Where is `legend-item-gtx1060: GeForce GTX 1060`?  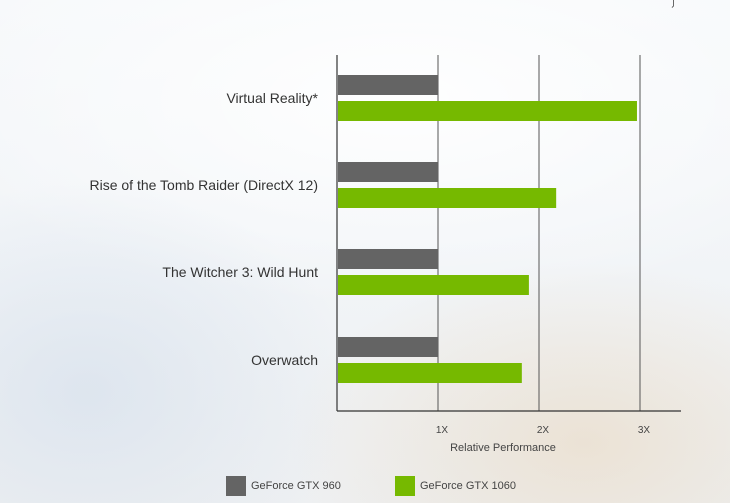
legend-item-gtx1060: GeForce GTX 1060 is located at coordinates (455, 486).